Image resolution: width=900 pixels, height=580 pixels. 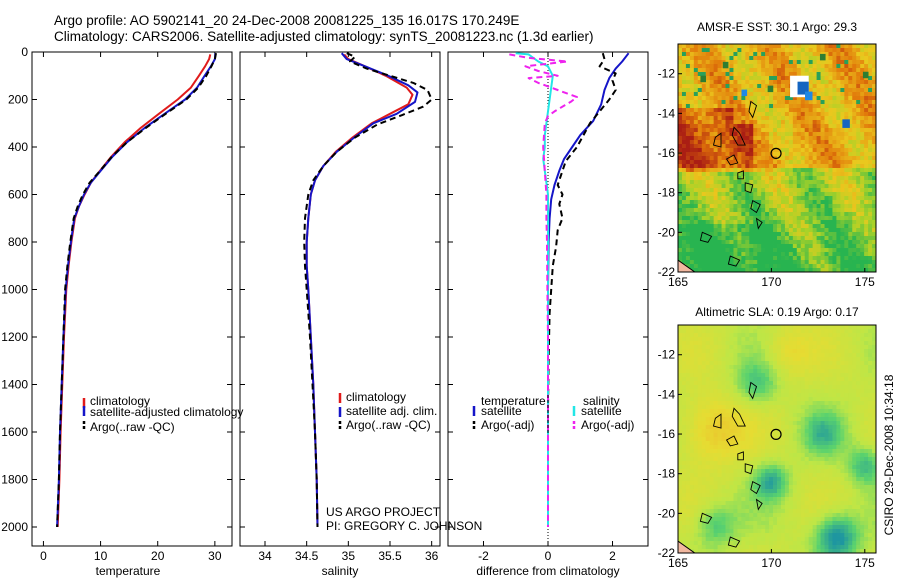 I want to click on island-outline, so click(x=749, y=188).